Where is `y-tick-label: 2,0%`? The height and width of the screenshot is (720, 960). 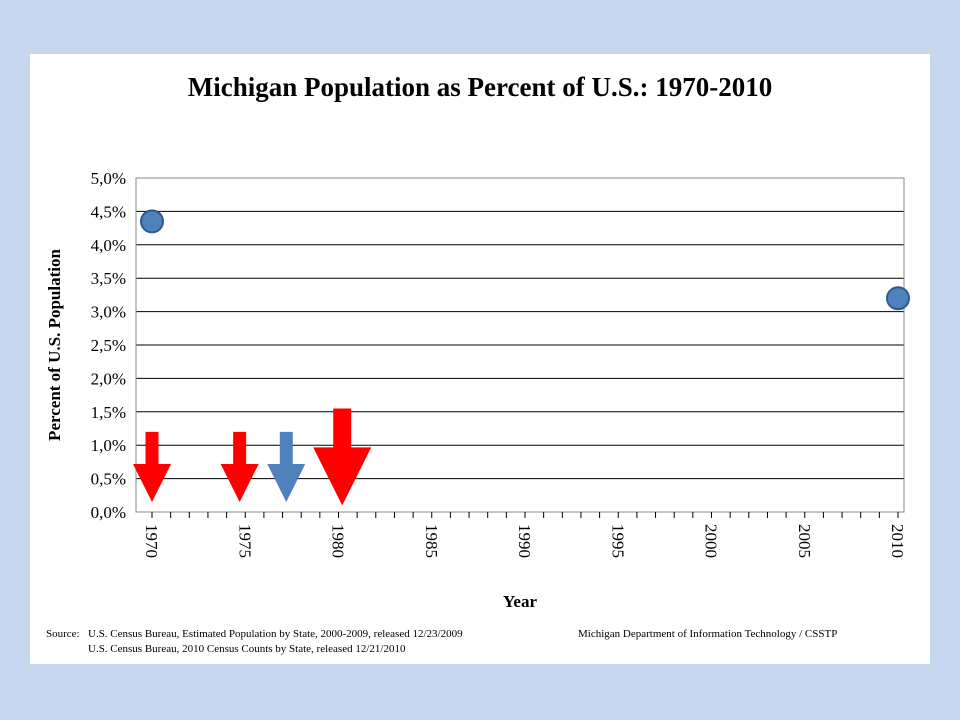
y-tick-label: 2,0% is located at coordinates (108, 378).